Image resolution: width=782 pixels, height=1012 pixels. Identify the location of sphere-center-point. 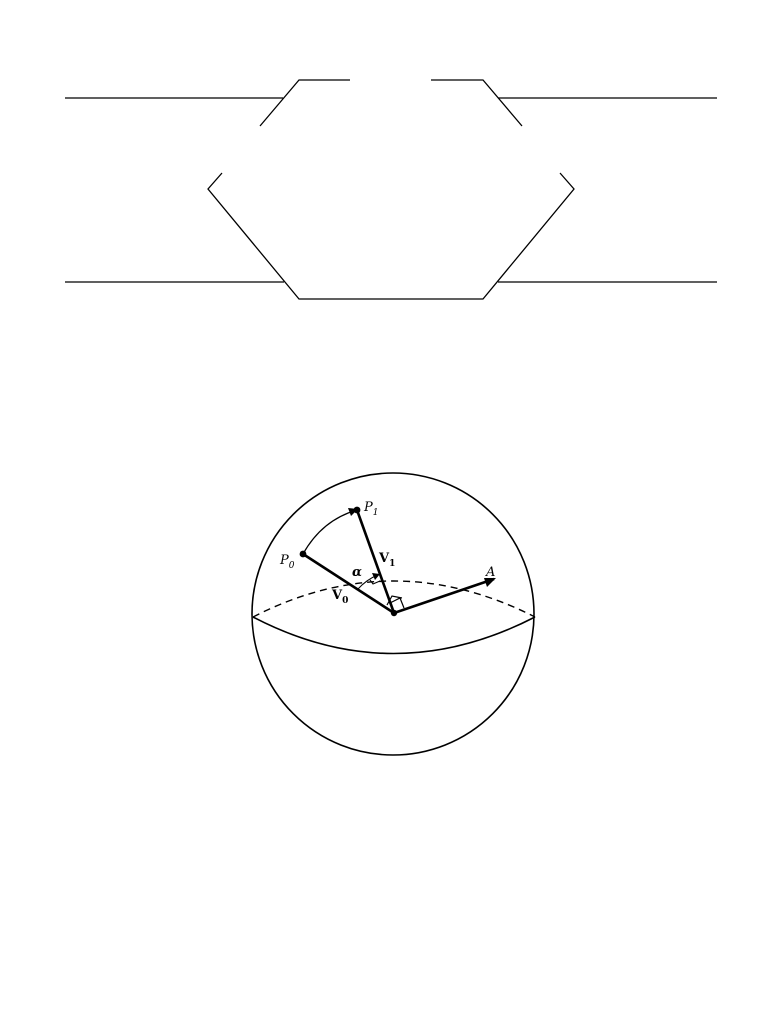
(394, 613).